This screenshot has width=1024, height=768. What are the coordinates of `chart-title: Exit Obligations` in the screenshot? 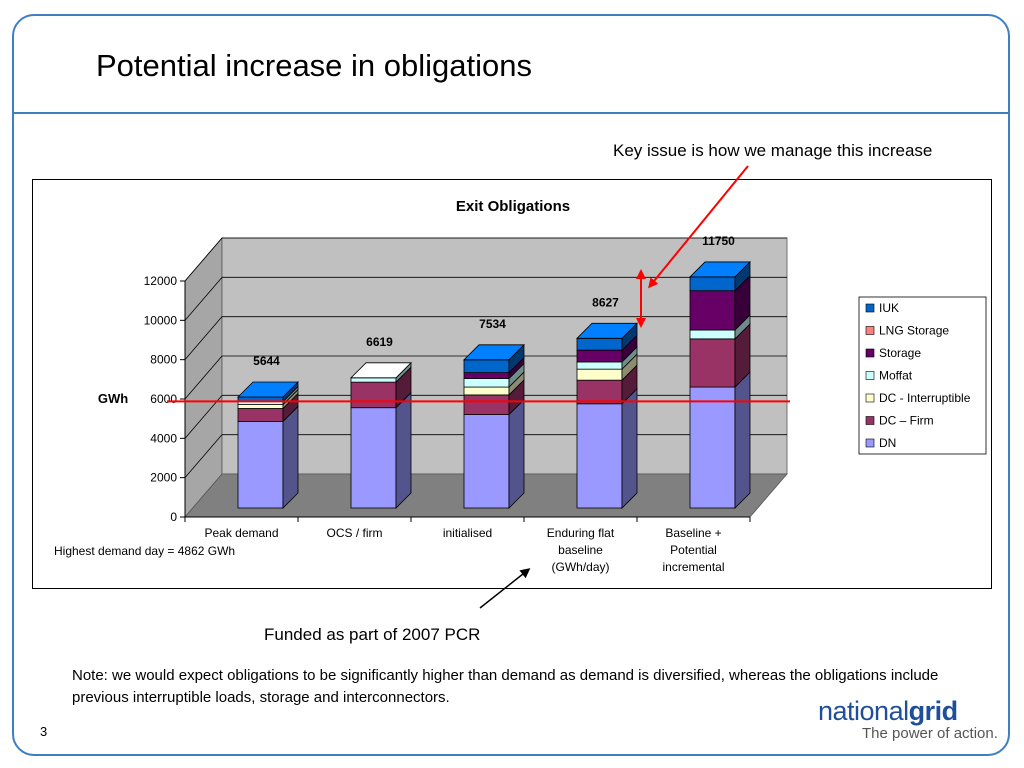 It's located at (513, 206).